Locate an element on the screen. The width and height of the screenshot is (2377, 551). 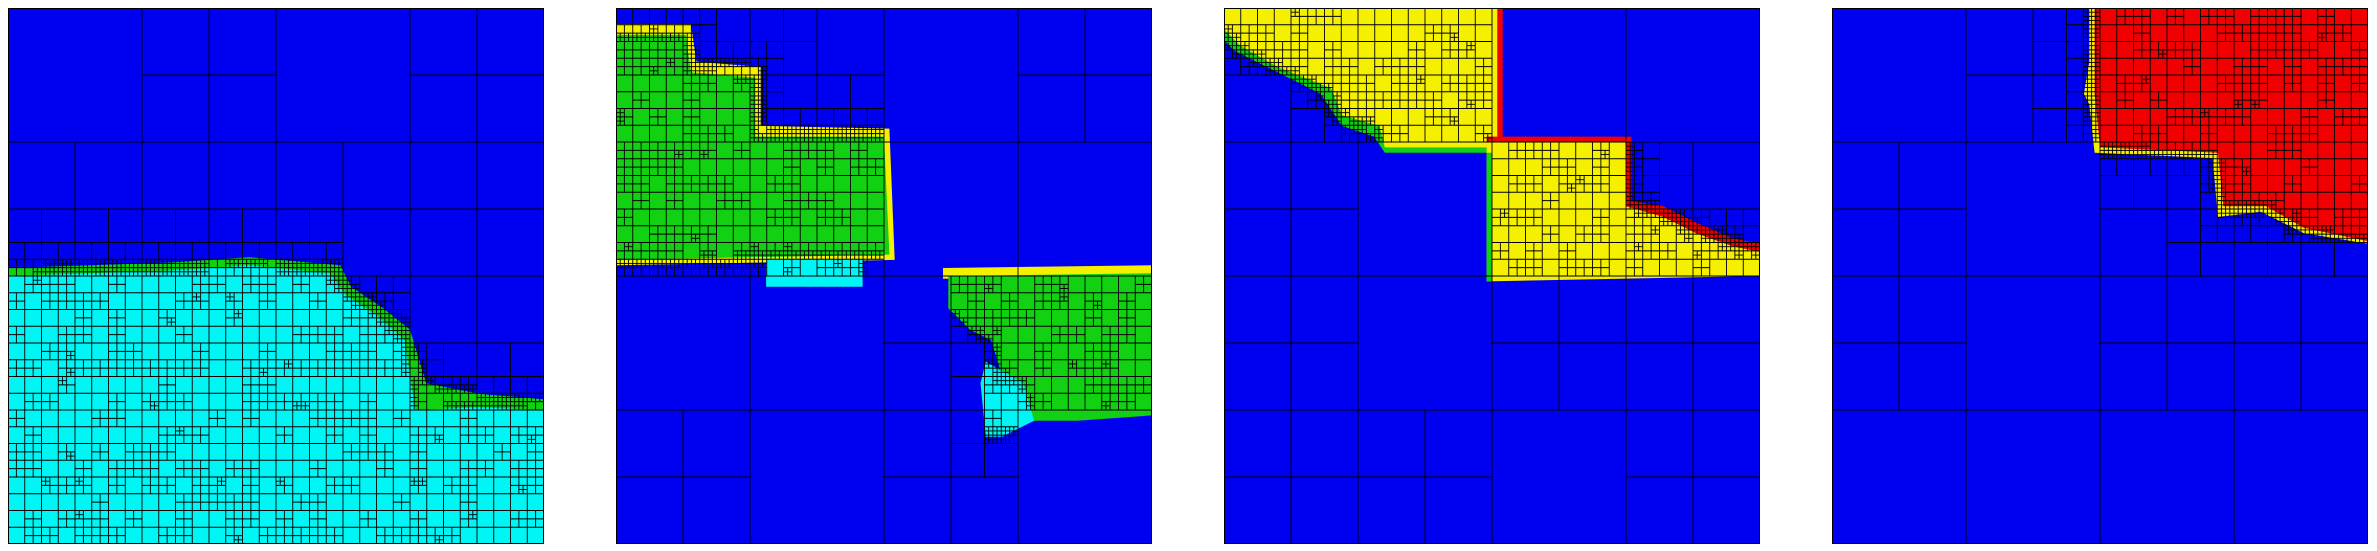
cyan-region is located at coordinates (814, 273).